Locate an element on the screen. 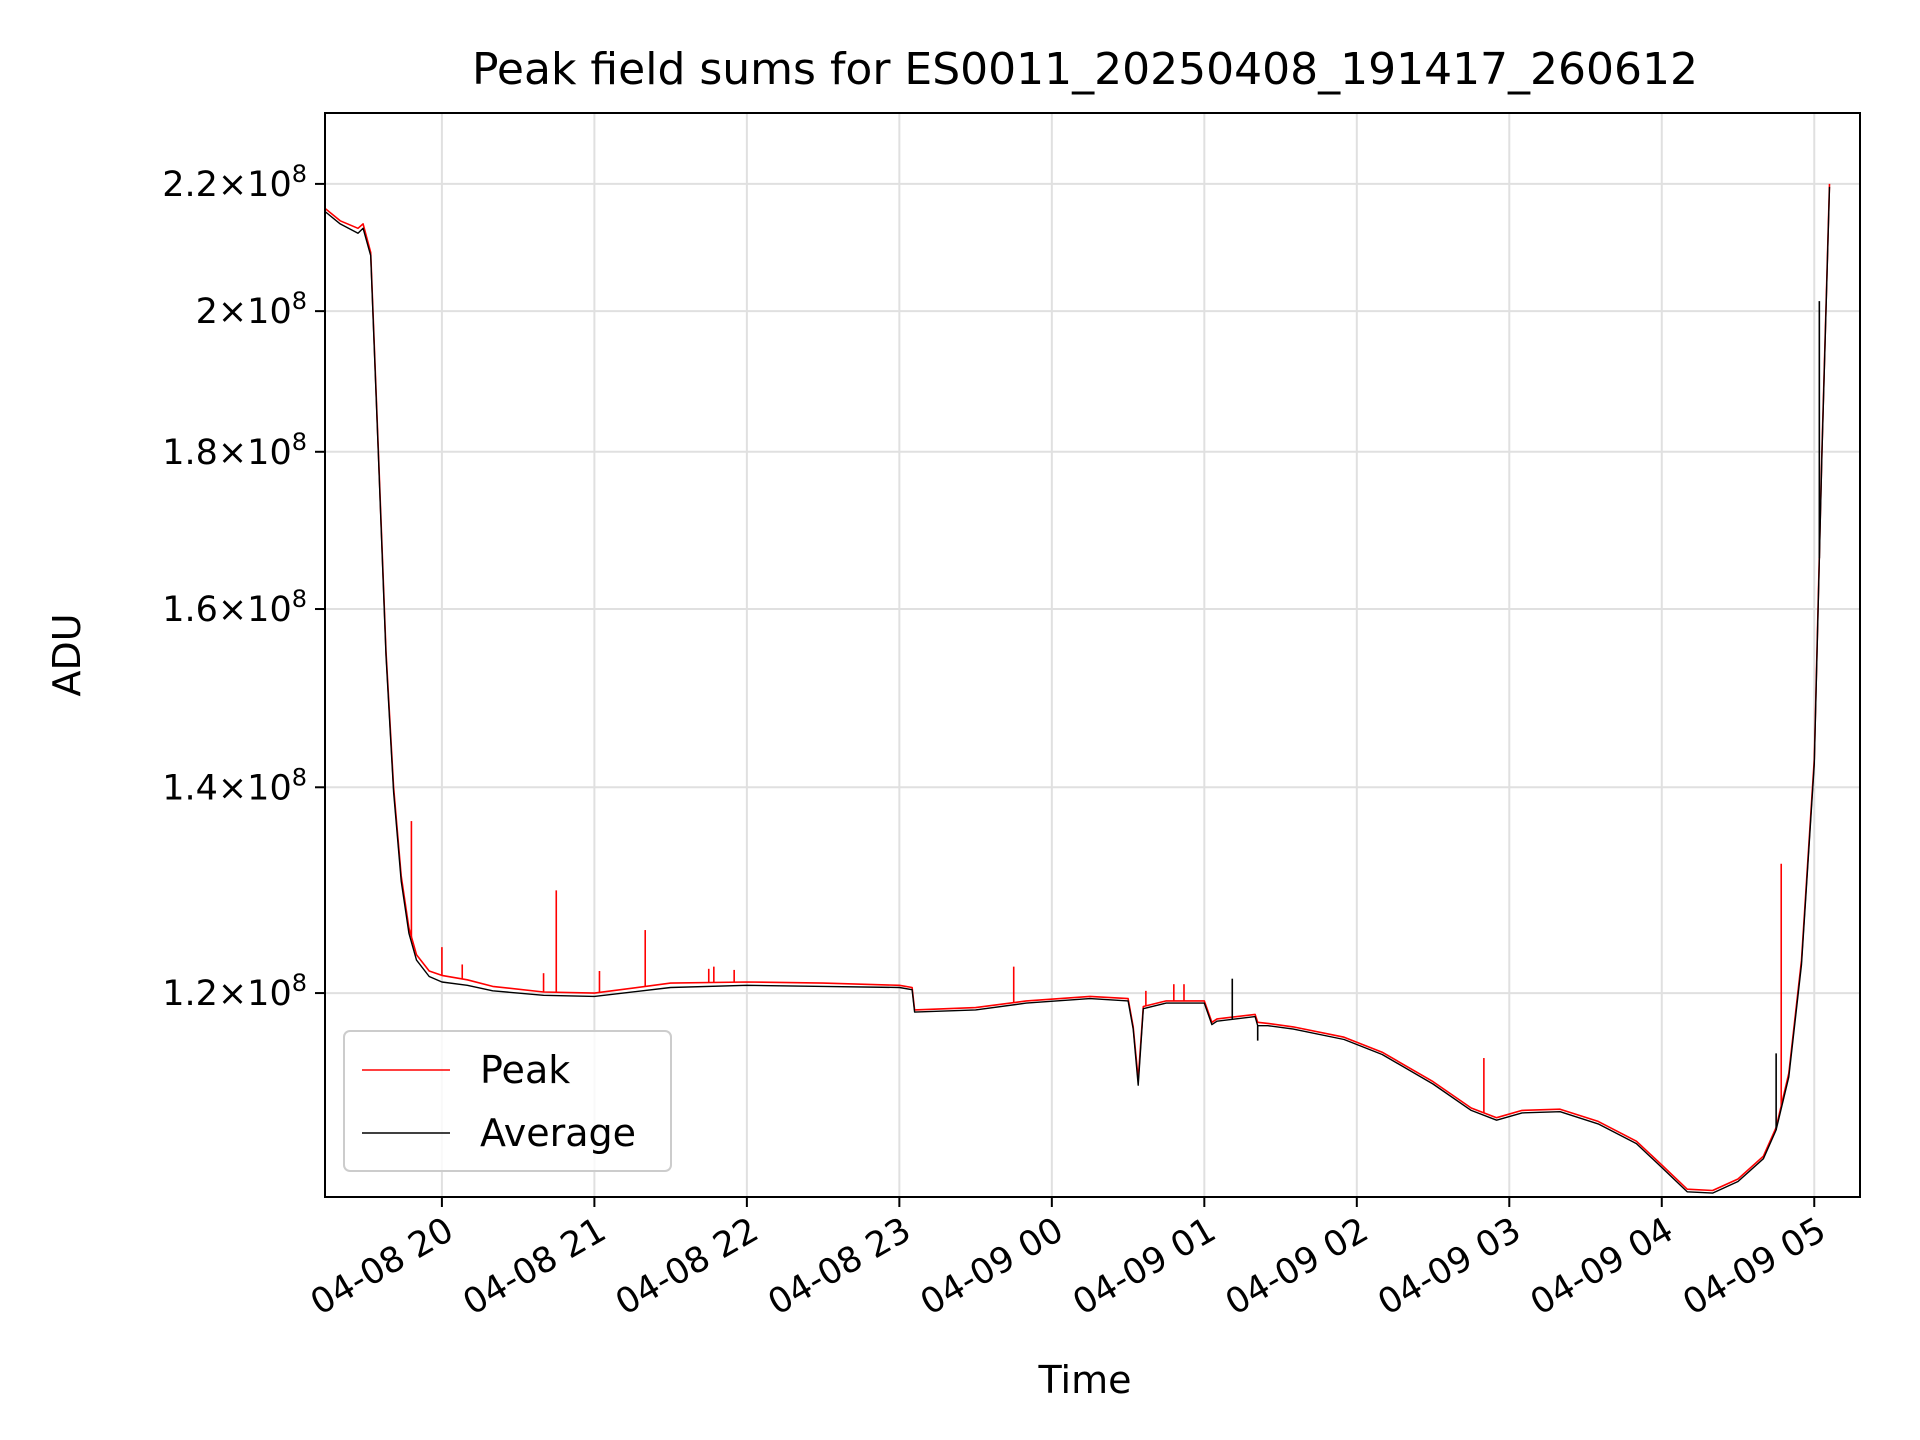 This screenshot has height=1440, width=1920. legend-label-average: Average is located at coordinates (558, 1133).